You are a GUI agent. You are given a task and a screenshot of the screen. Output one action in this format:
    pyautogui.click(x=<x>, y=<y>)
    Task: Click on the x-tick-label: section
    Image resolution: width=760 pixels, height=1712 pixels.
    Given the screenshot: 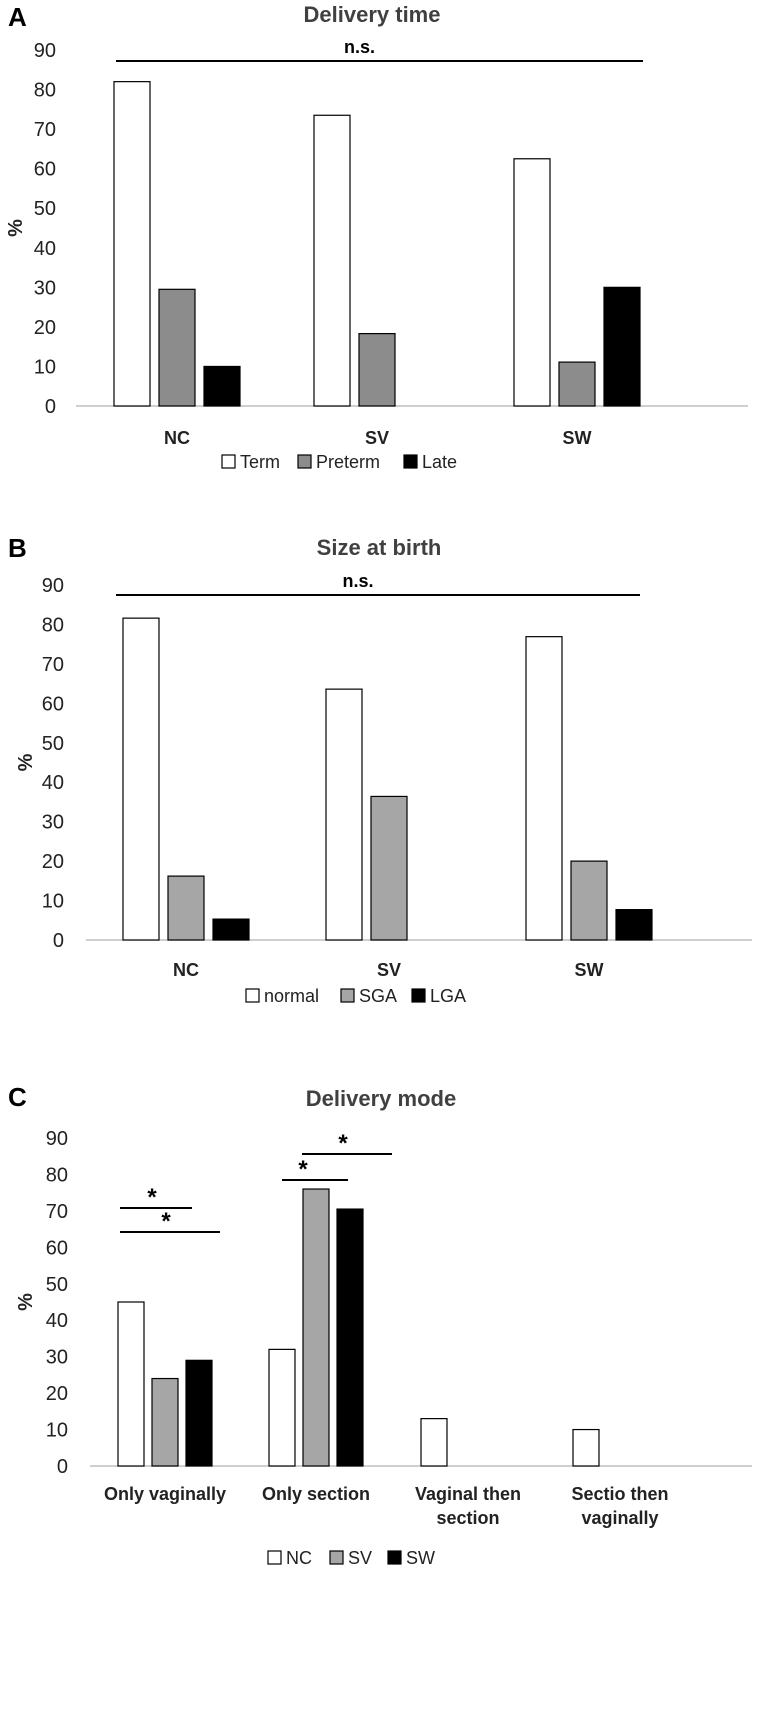 What is the action you would take?
    pyautogui.click(x=467, y=1518)
    